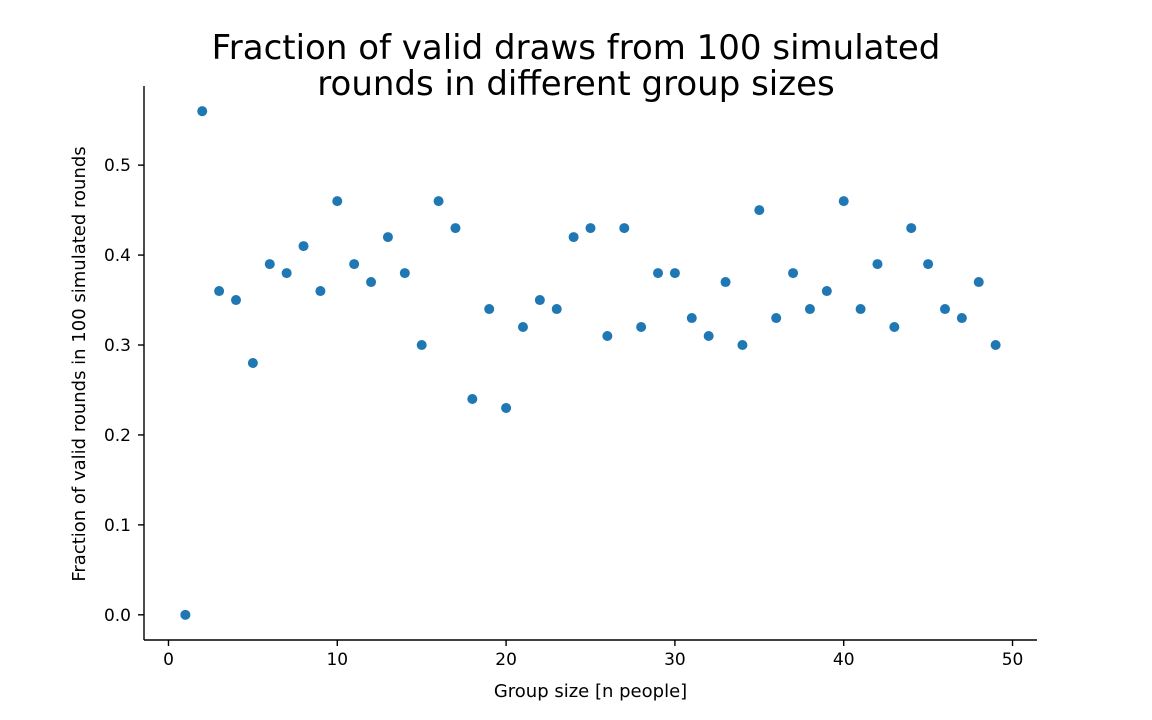 This screenshot has height=720, width=1152. Describe the element at coordinates (117, 436) in the screenshot. I see `y-tick-label: 0.2` at that location.